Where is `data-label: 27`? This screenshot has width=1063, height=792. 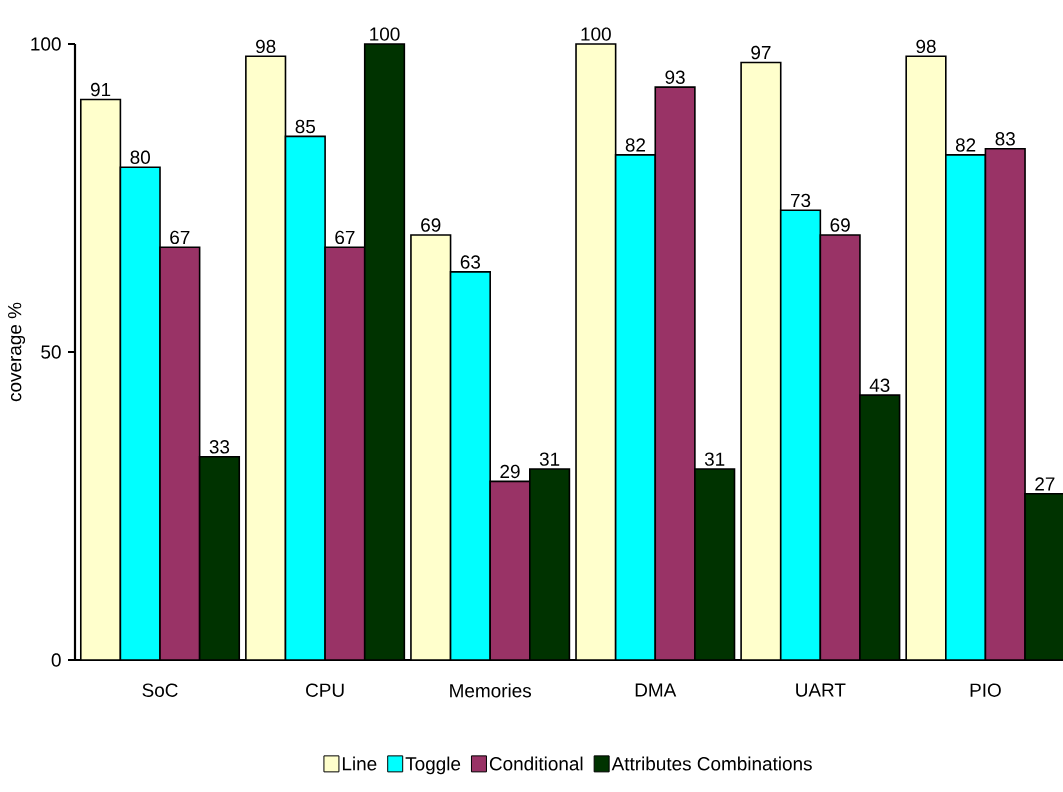 data-label: 27 is located at coordinates (1045, 484).